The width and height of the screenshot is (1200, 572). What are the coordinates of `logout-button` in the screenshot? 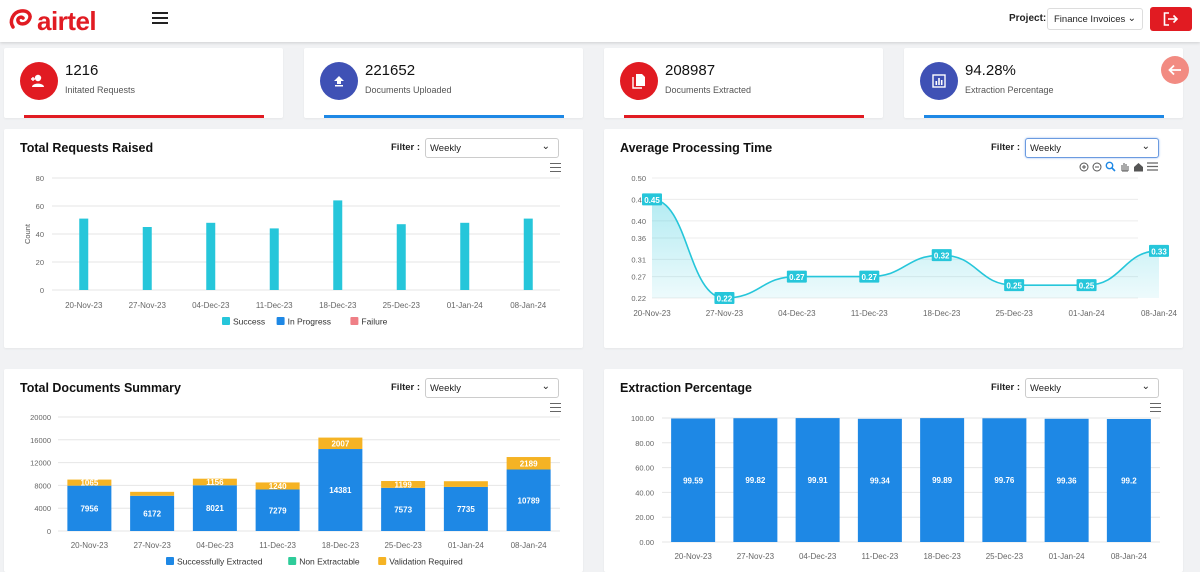 It's located at (1171, 19).